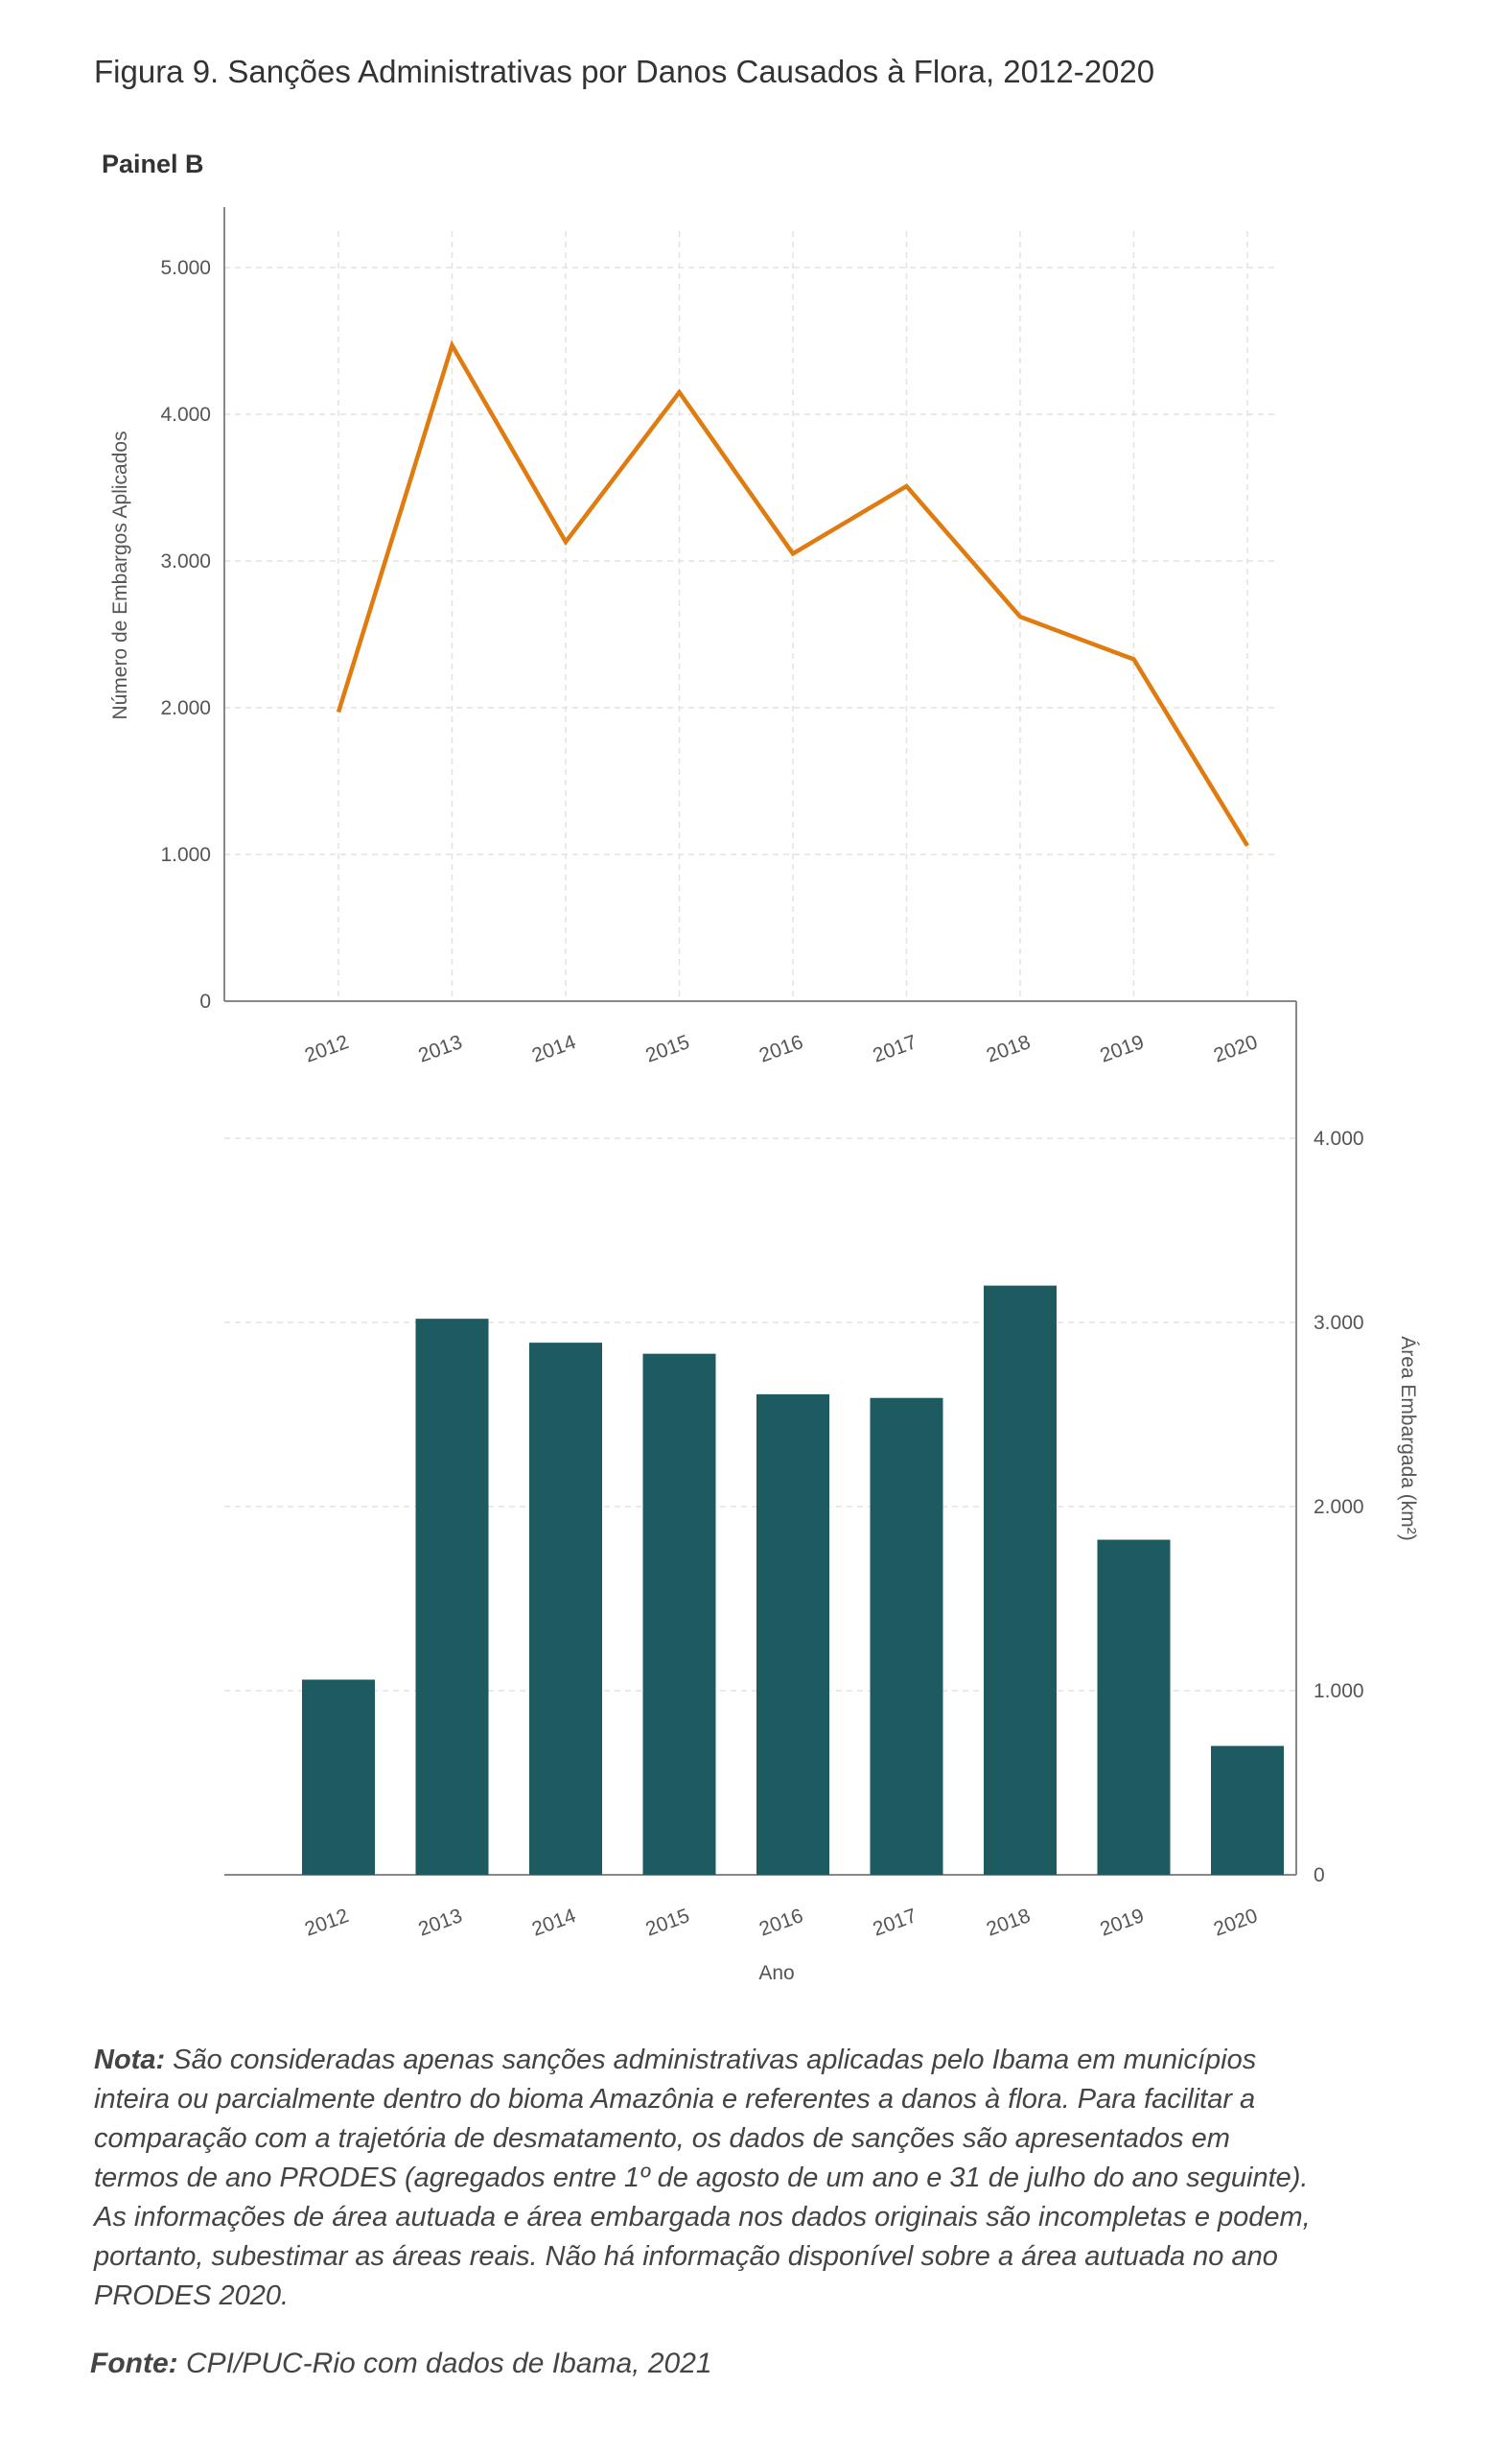  What do you see at coordinates (440, 1923) in the screenshot?
I see `bar-chart-xtick-label: 2013` at bounding box center [440, 1923].